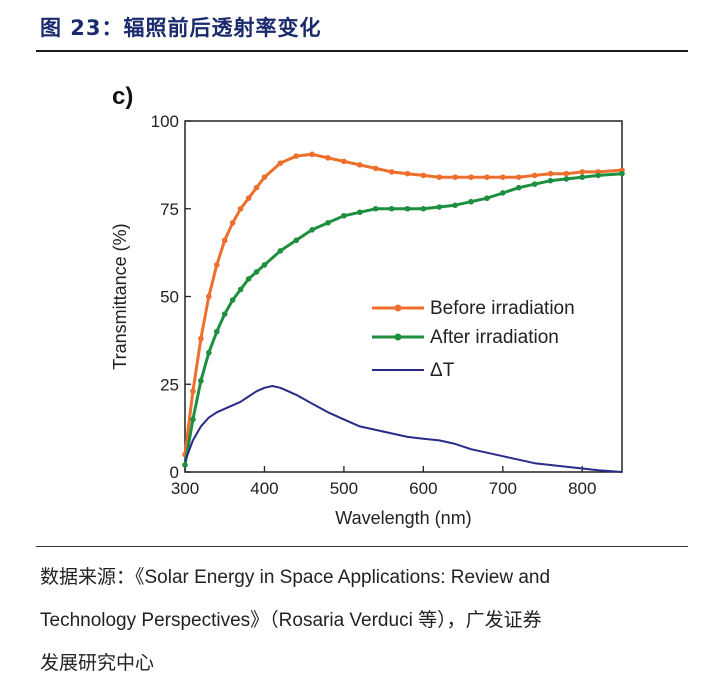  Describe the element at coordinates (97, 663) in the screenshot. I see `source-line-3: 发展研究中心` at that location.